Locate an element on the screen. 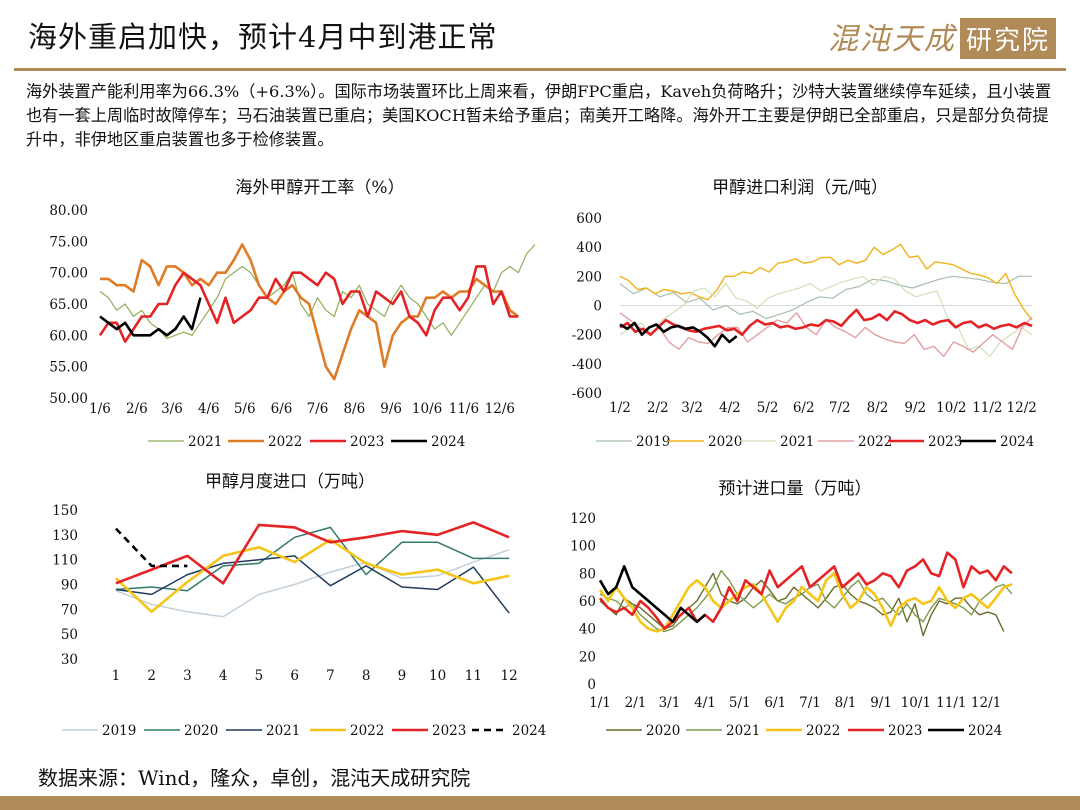 The image size is (1080, 810). c4-ytick: 40 is located at coordinates (587, 630).